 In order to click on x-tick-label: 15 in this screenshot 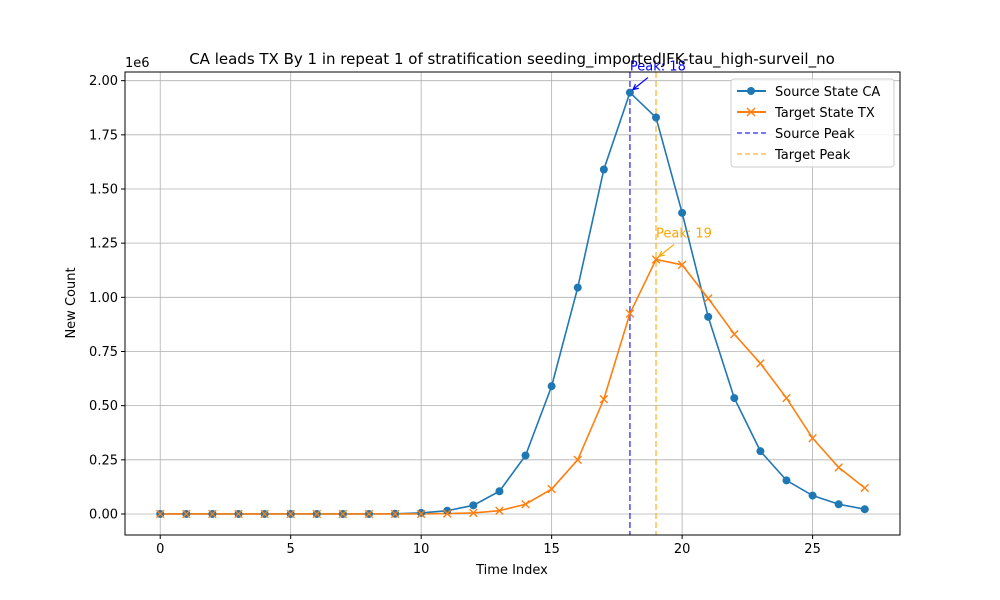, I will do `click(551, 549)`.